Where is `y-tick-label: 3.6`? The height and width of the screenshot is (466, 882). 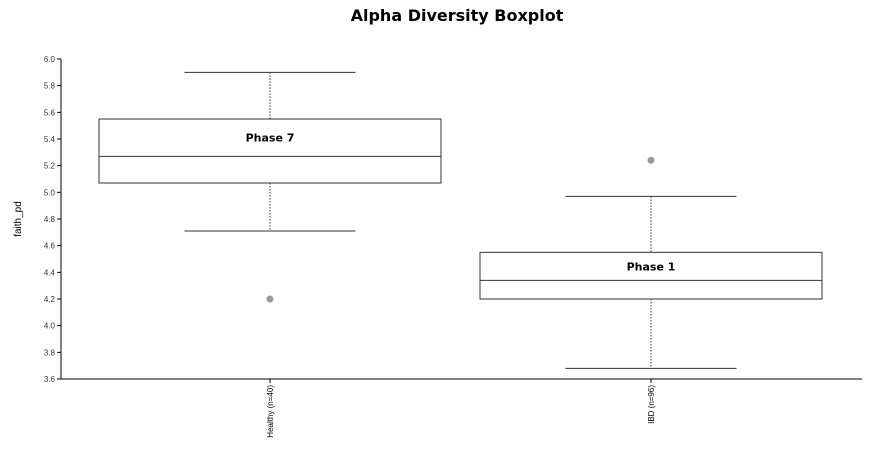
y-tick-label: 3.6 is located at coordinates (50, 379).